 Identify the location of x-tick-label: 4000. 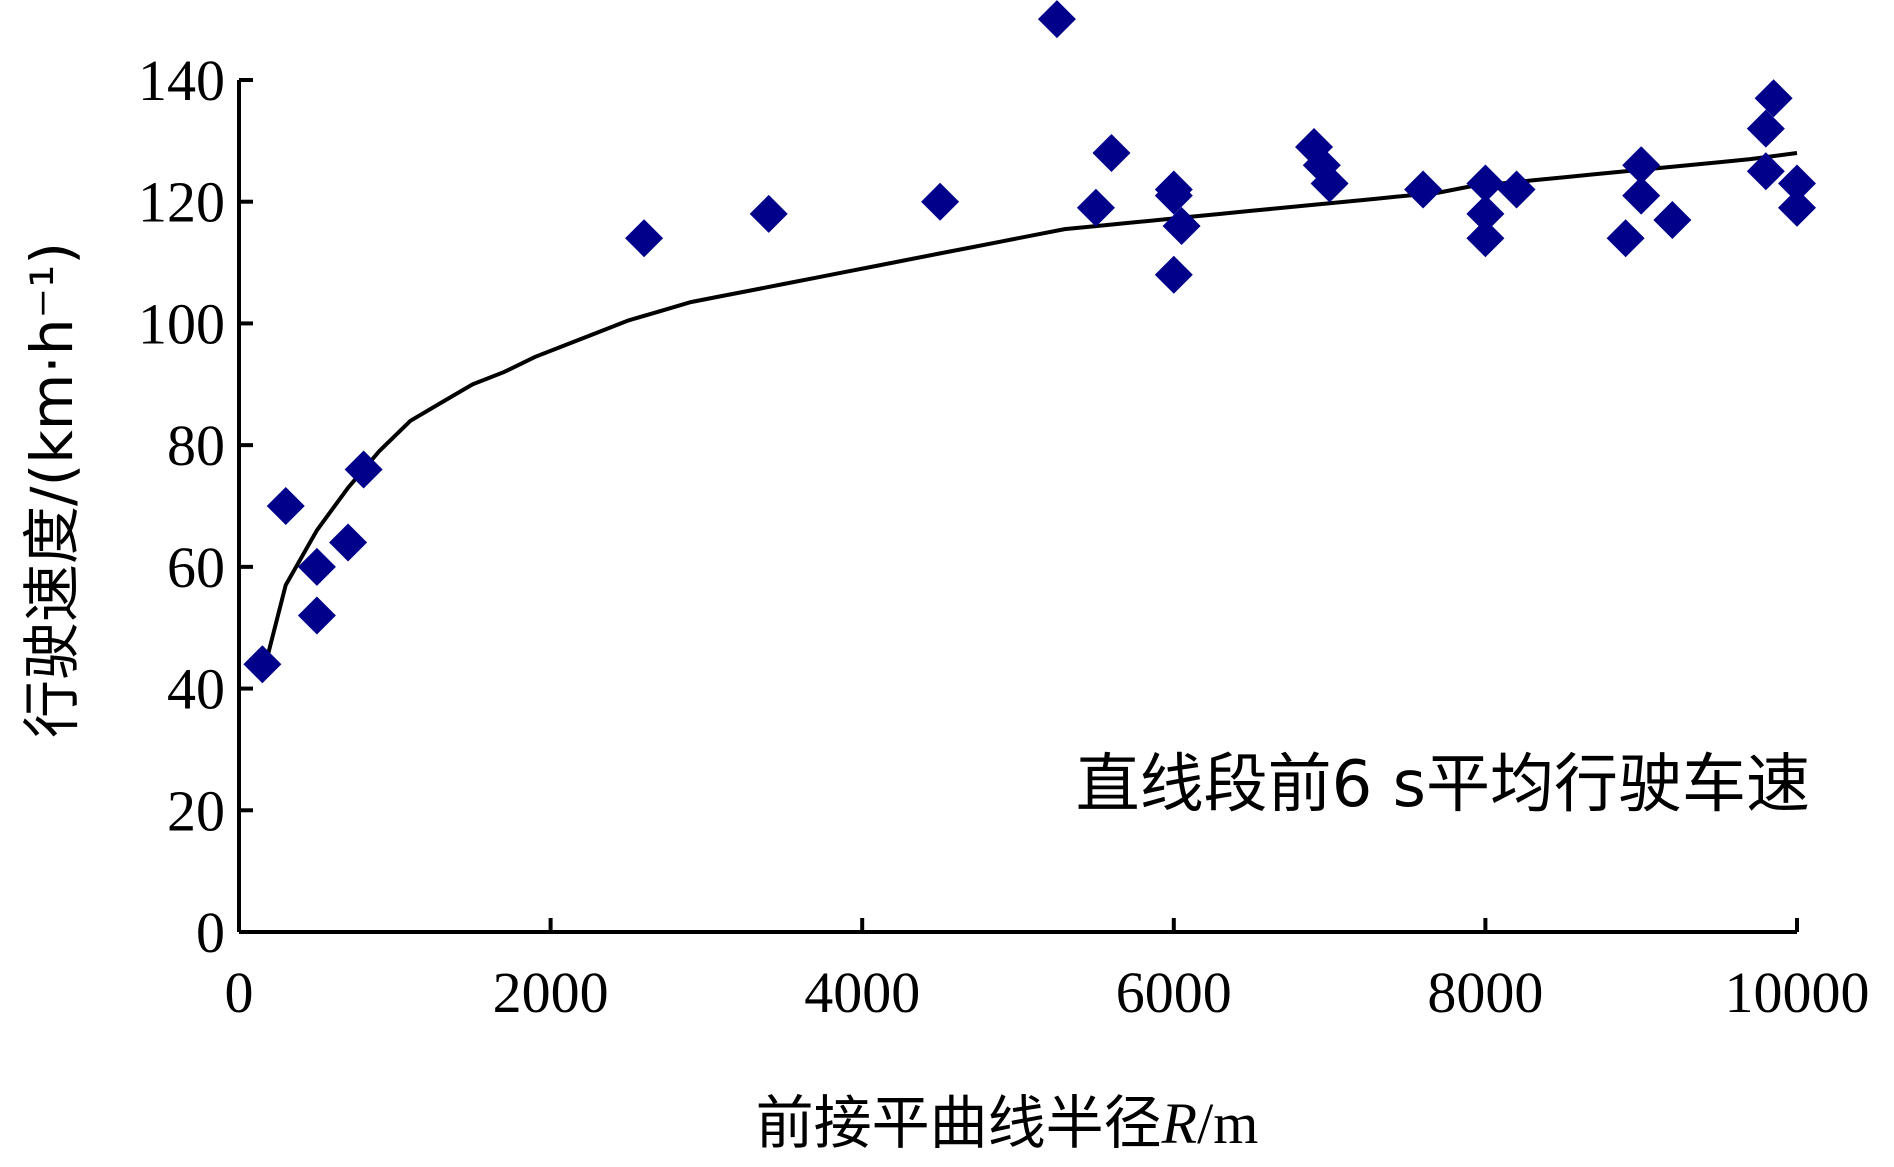
(862, 992).